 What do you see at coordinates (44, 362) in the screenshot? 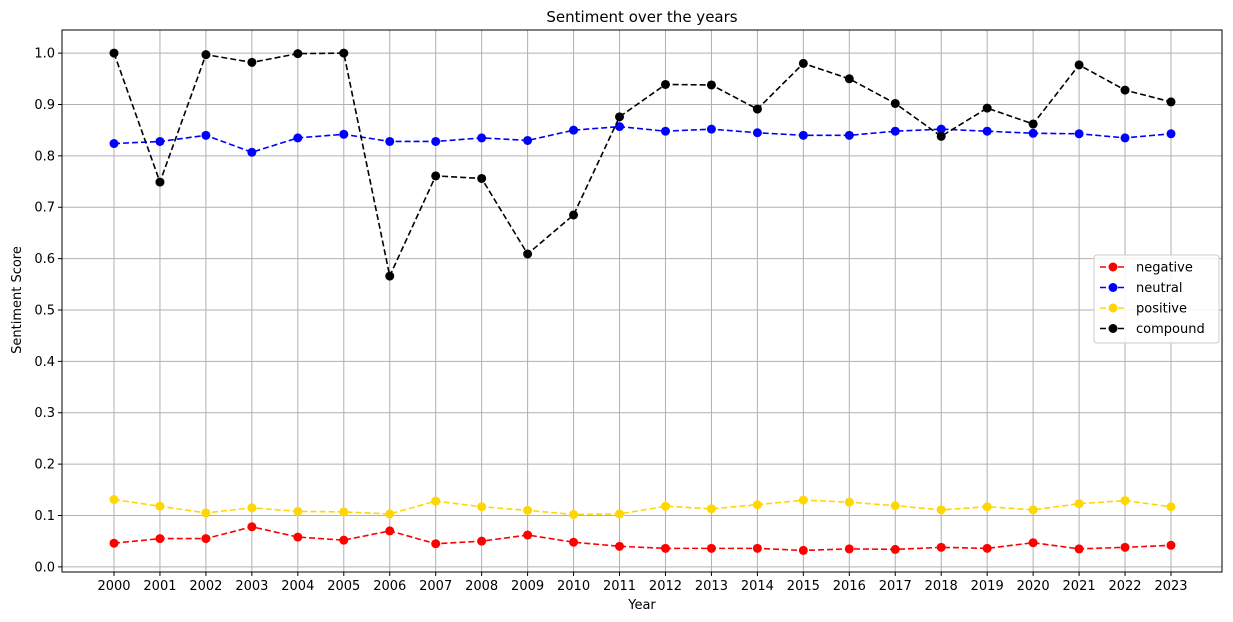
I see `y-tick-label: 0.4` at bounding box center [44, 362].